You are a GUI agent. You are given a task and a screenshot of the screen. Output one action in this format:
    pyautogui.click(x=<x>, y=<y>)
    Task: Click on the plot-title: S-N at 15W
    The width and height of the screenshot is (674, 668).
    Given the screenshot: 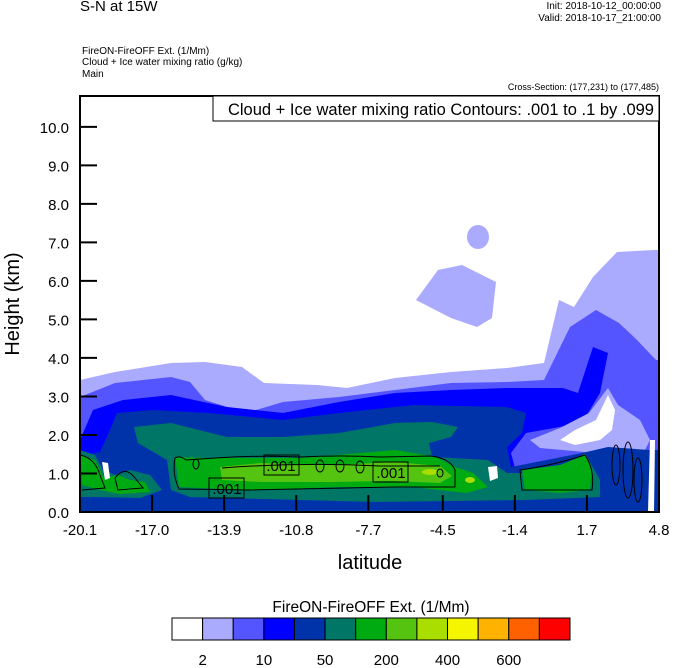 What is the action you would take?
    pyautogui.click(x=119, y=7)
    